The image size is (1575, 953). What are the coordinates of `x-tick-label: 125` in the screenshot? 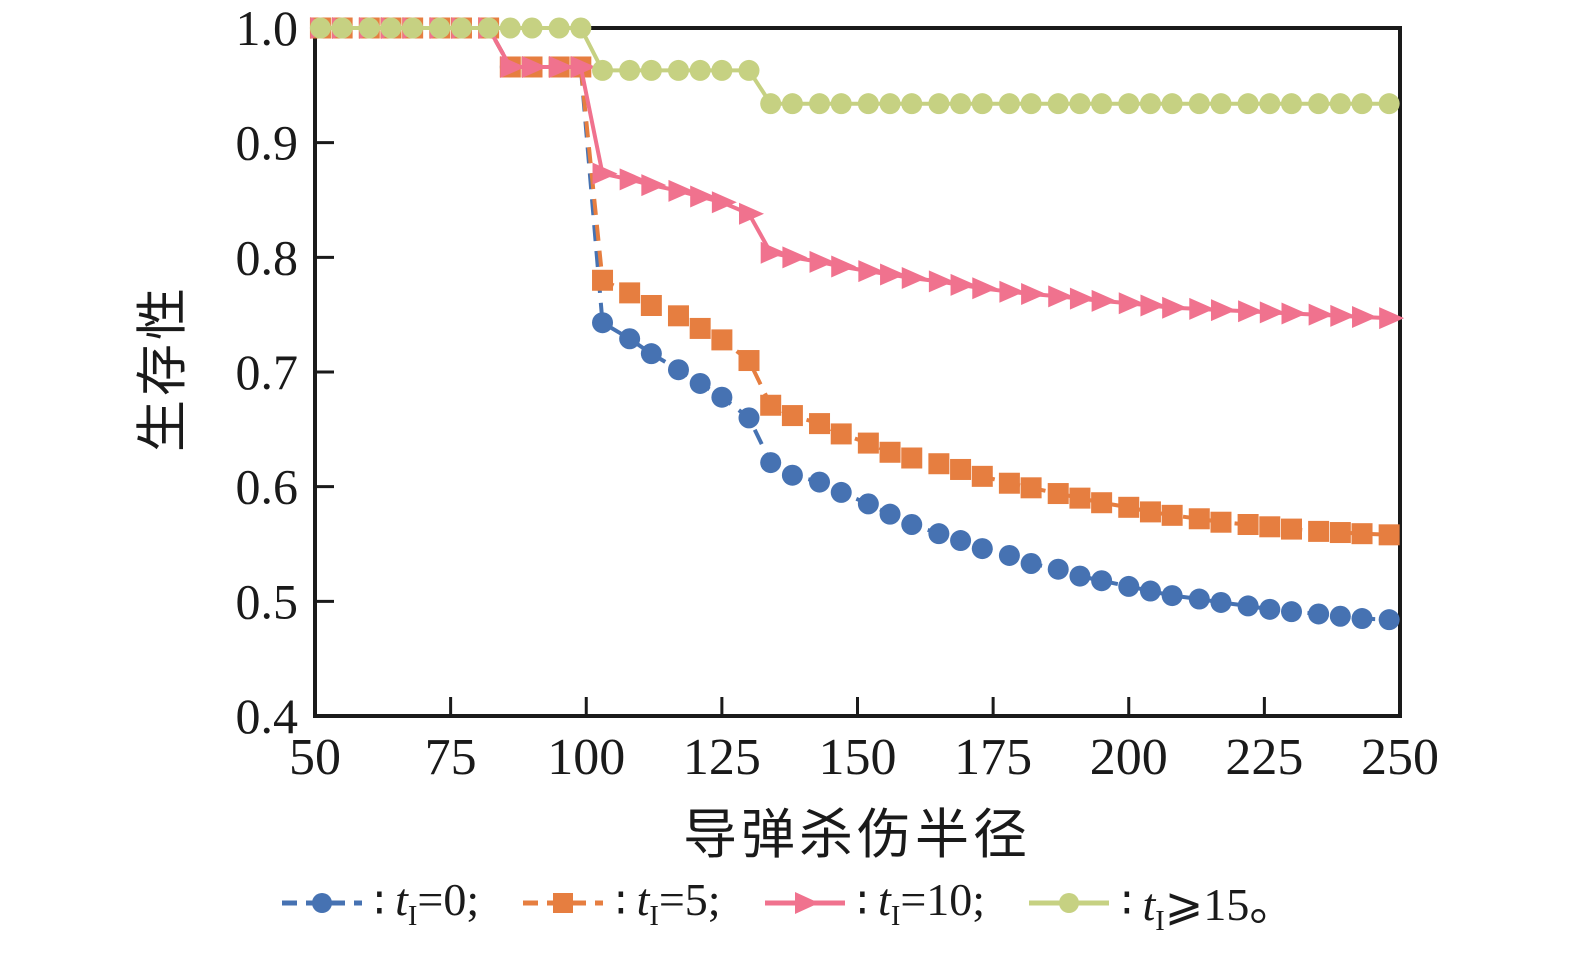 It's located at (722, 757).